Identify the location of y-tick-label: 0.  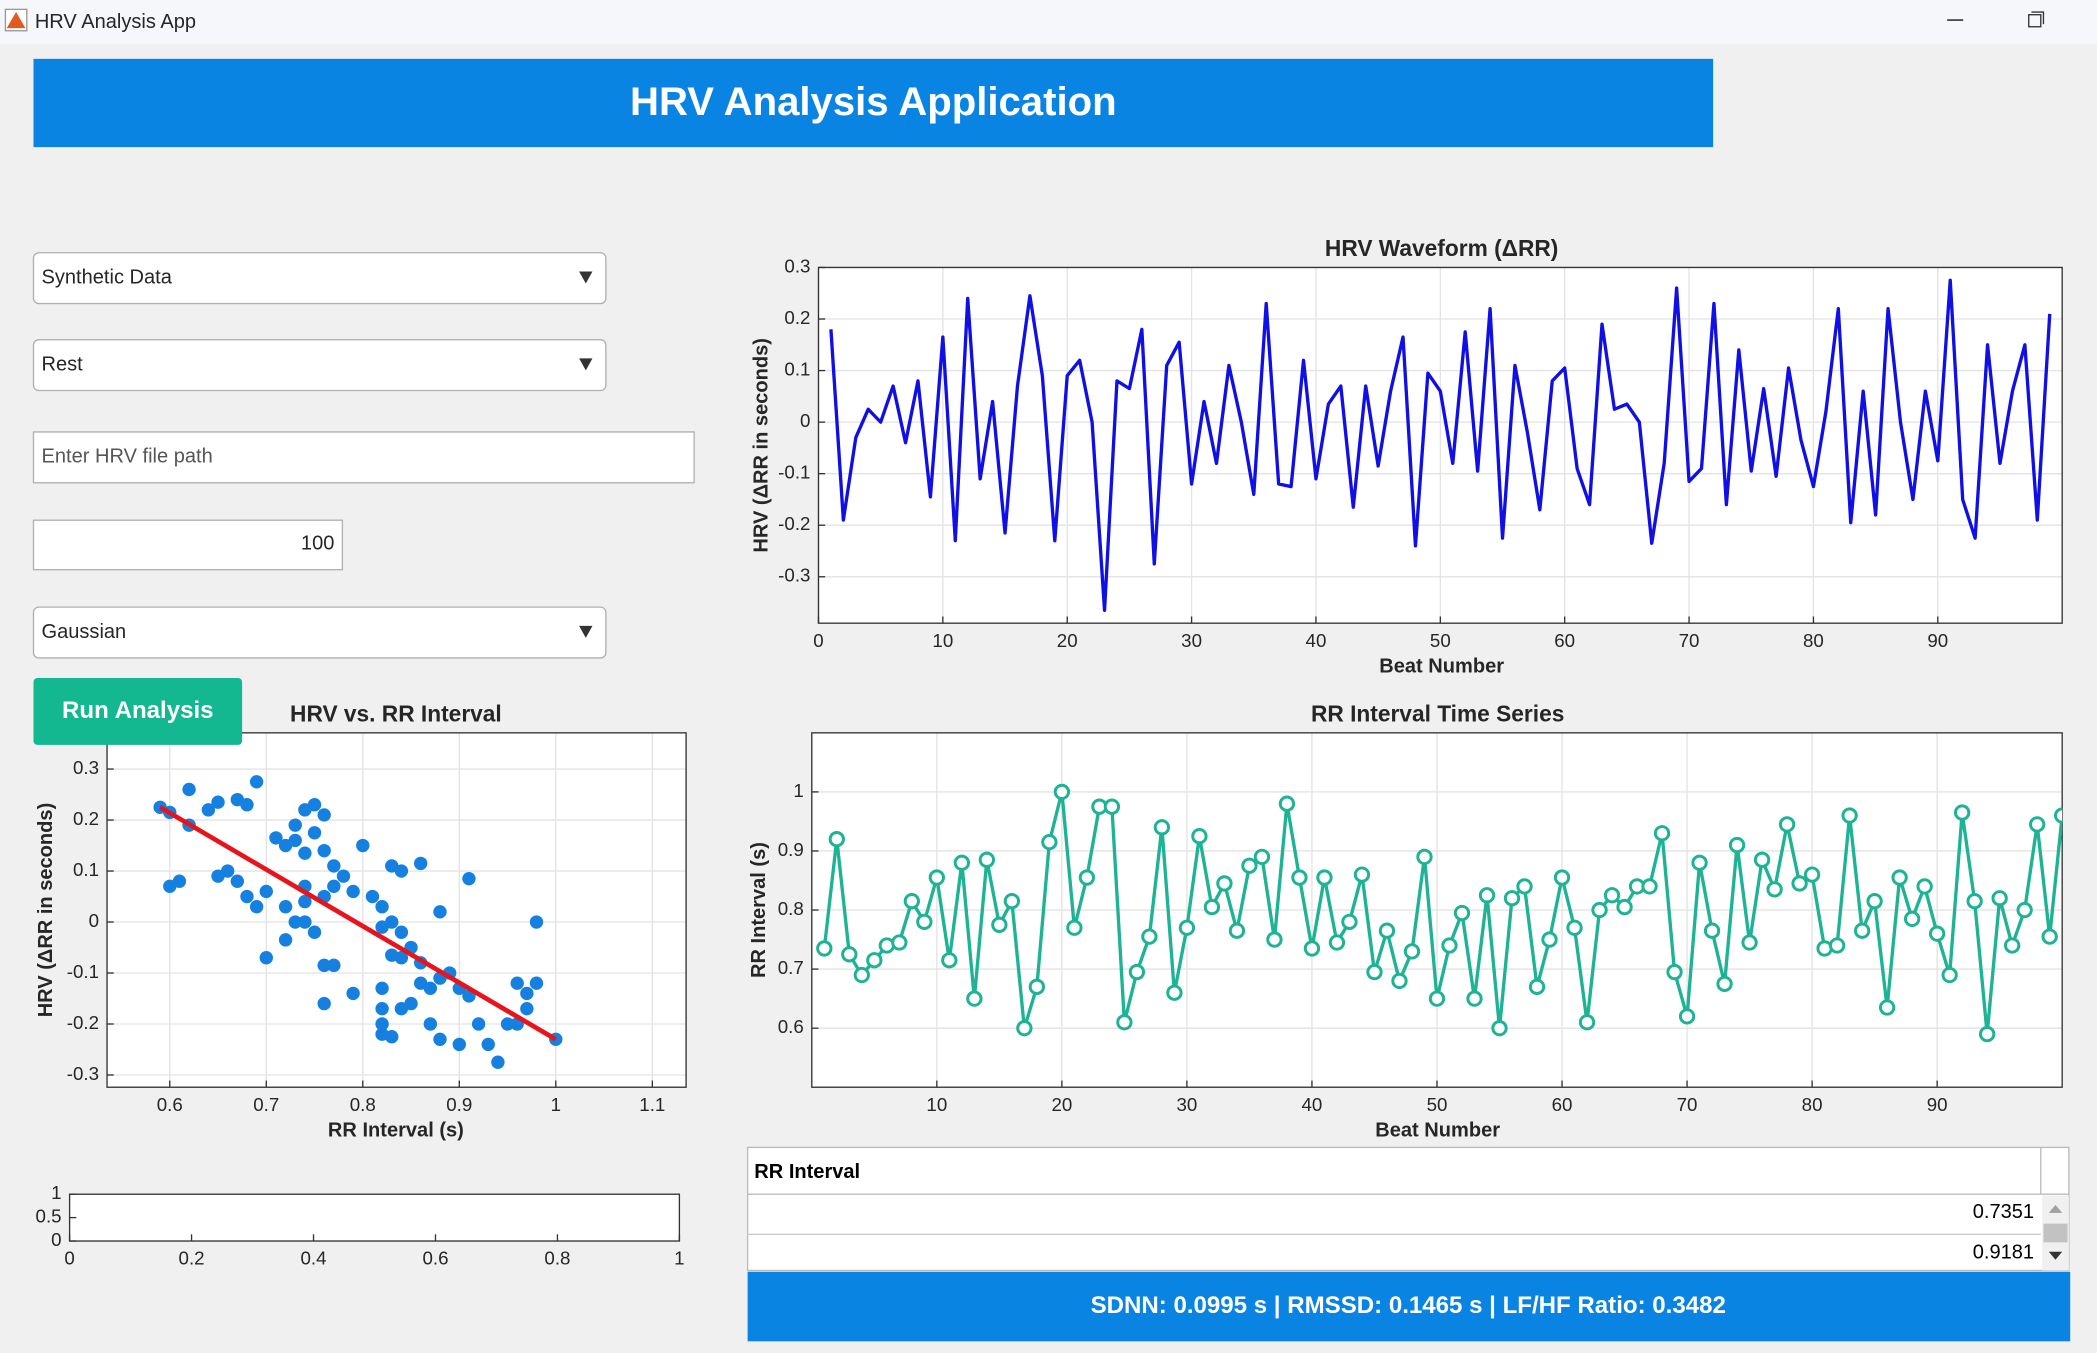
(56, 1239).